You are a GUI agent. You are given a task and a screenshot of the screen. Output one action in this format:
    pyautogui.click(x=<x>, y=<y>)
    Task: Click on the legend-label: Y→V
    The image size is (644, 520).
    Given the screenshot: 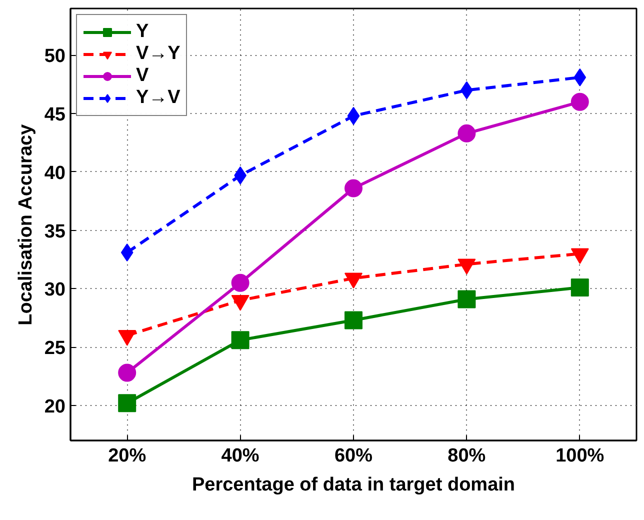 What is the action you would take?
    pyautogui.click(x=158, y=98)
    